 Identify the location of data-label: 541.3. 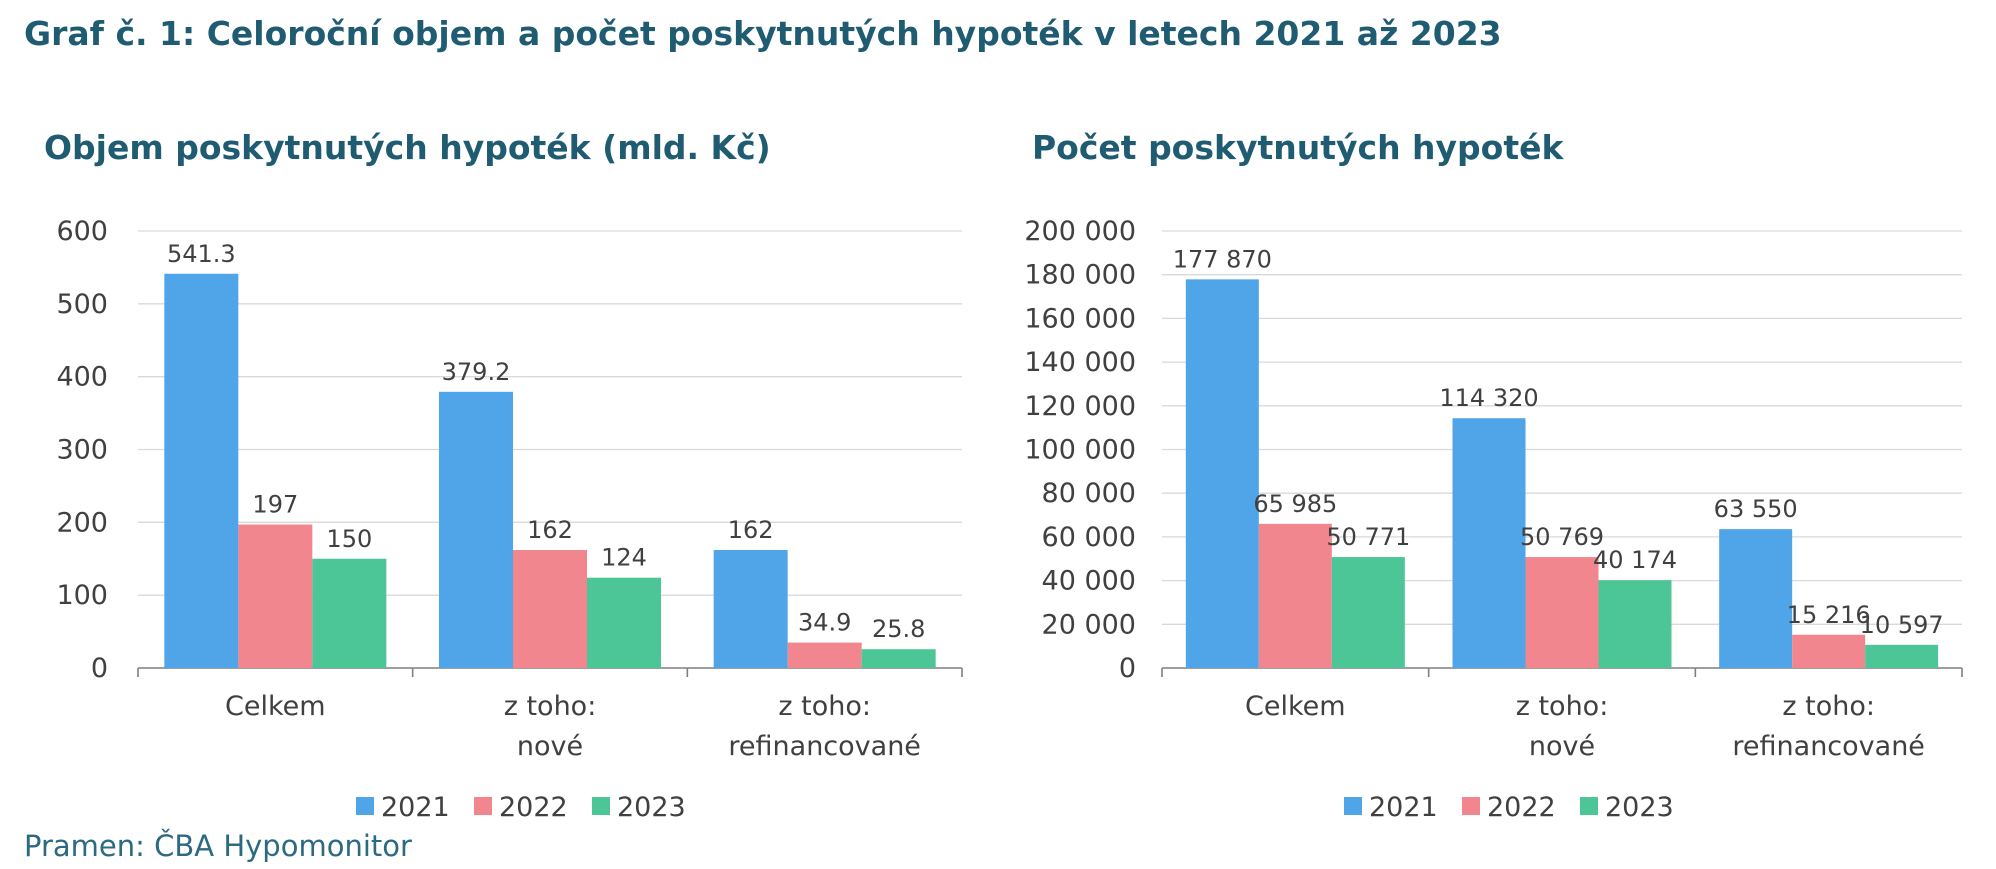
(201, 254).